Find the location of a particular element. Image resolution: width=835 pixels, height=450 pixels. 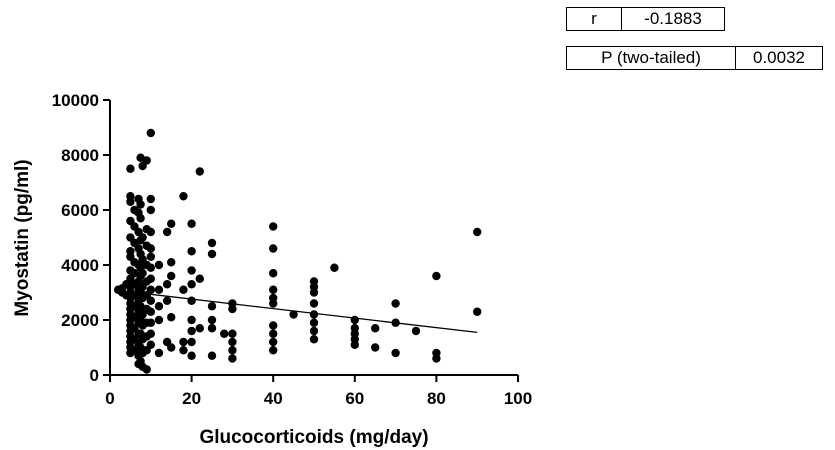

y-tick-label: 2000 is located at coordinates (80, 320).